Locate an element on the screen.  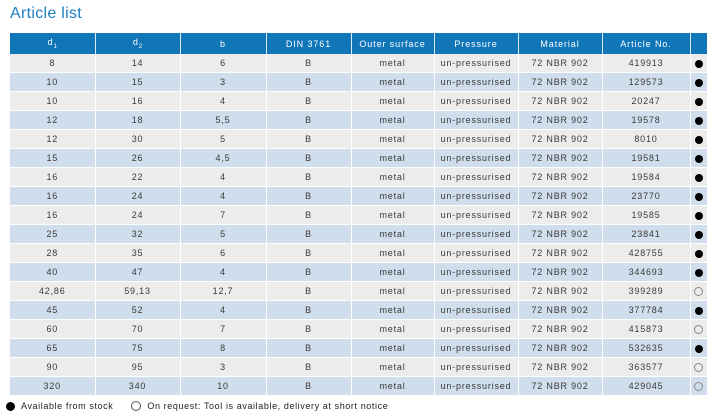
cell-d2: 14 is located at coordinates (138, 63).